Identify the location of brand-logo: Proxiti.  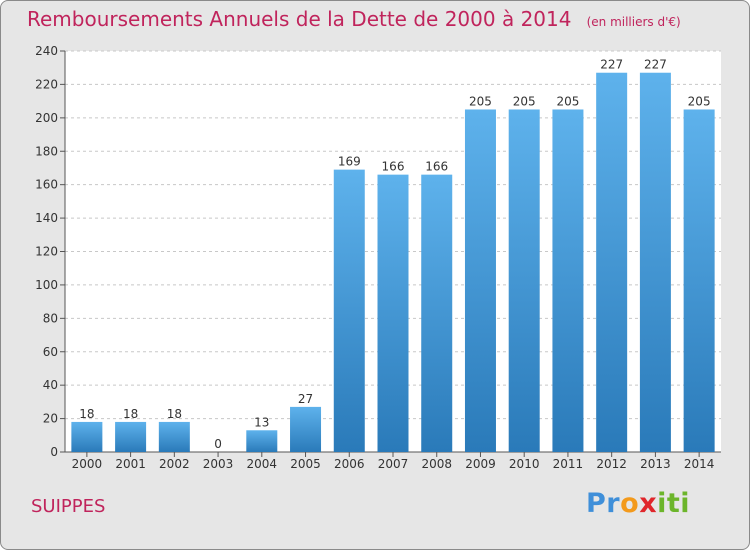
(638, 503).